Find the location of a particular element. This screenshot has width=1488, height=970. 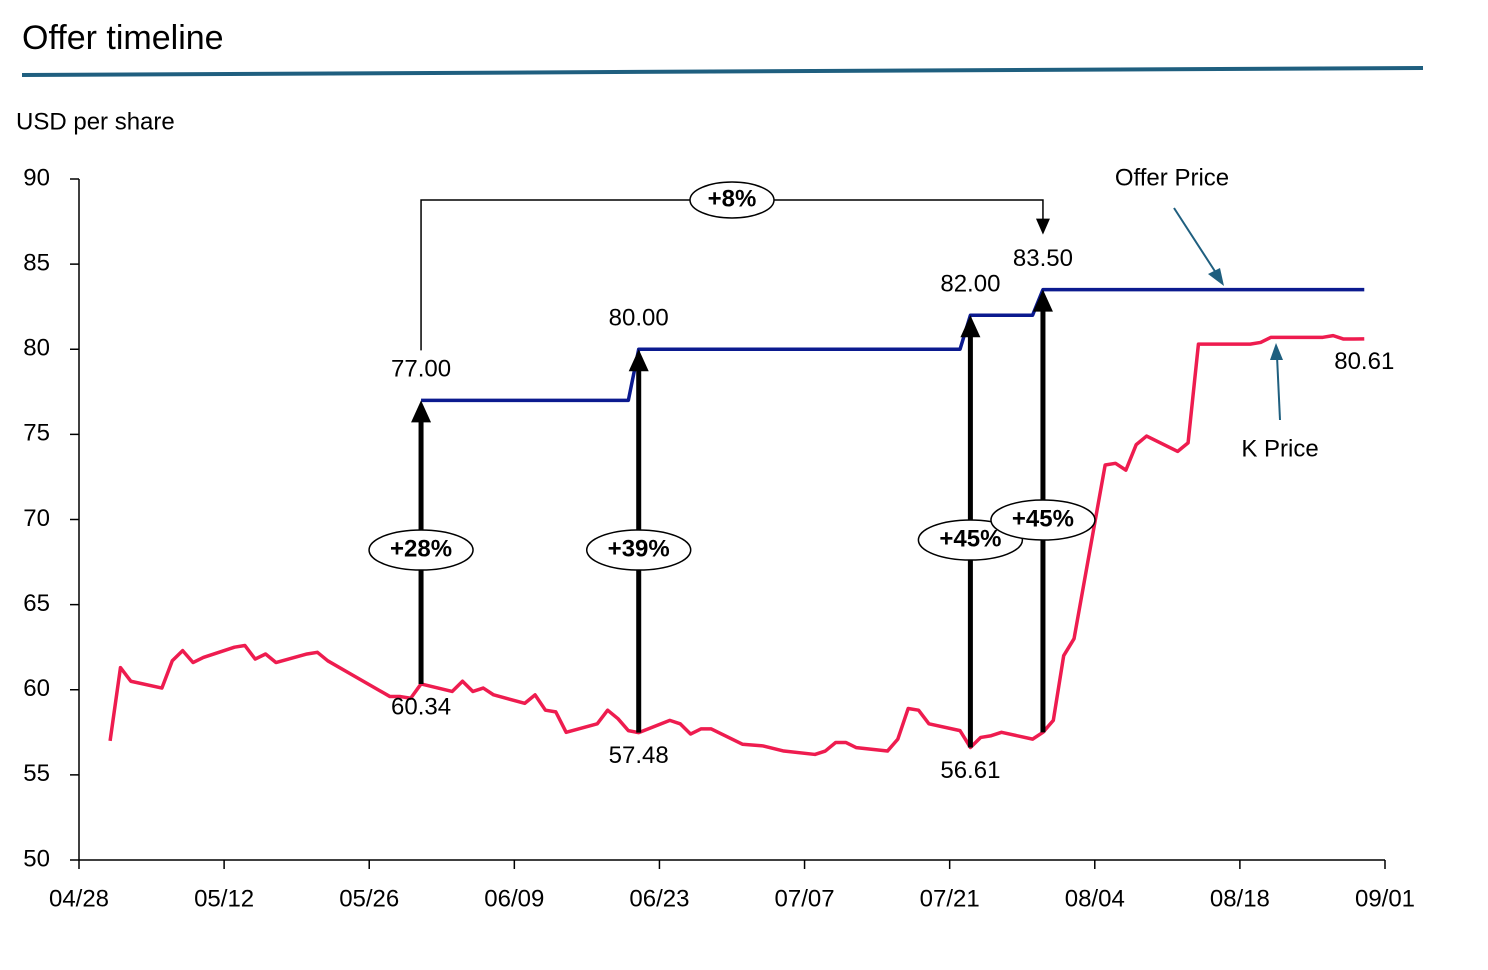

y-axis-label: USD per share is located at coordinates (95, 121).